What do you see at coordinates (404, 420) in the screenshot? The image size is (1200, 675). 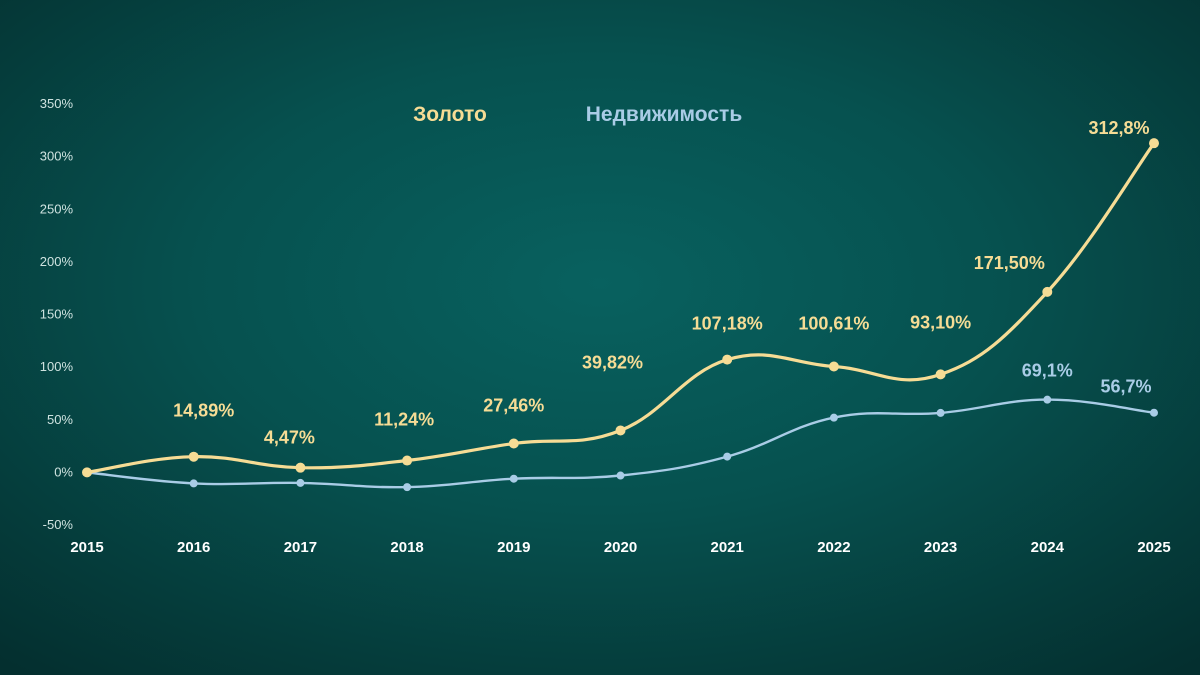 I see `data-label: 11,24%` at bounding box center [404, 420].